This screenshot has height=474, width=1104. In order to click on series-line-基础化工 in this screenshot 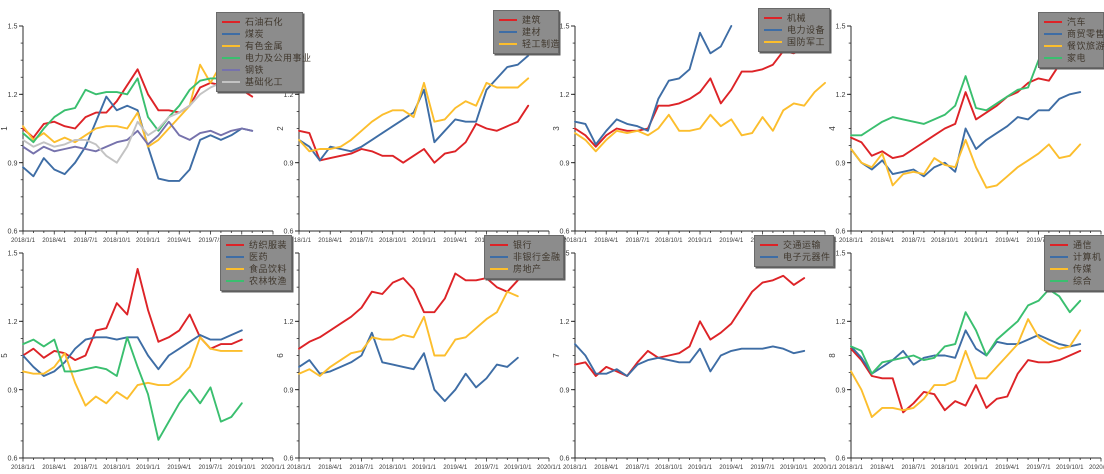, I will do `click(138, 119)`.